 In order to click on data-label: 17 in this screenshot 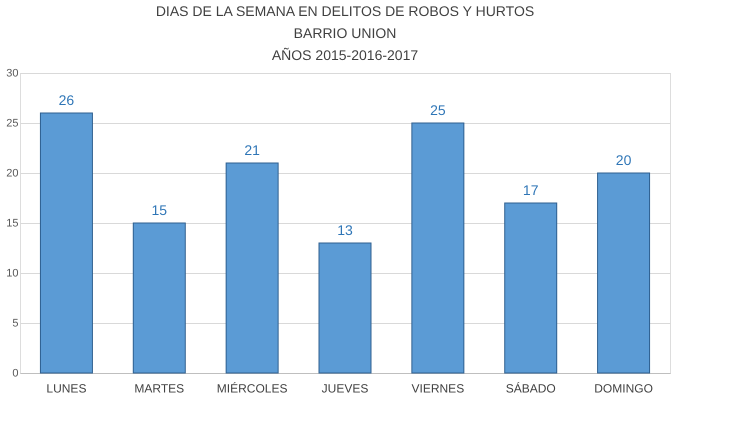, I will do `click(530, 190)`.